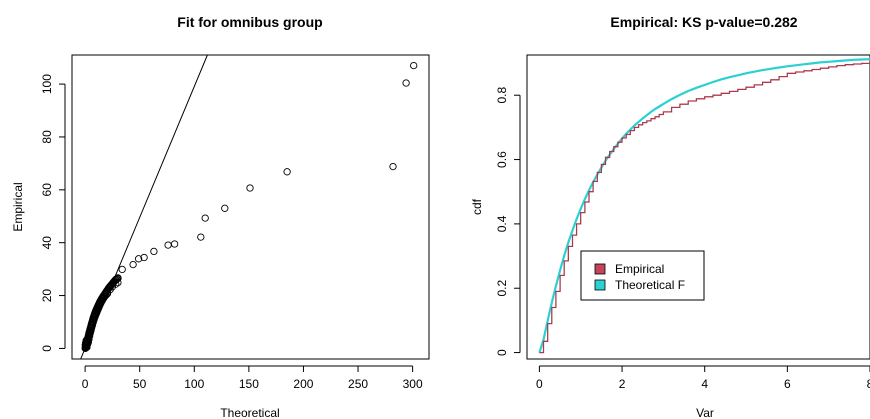 This screenshot has width=870, height=419. Describe the element at coordinates (639, 269) in the screenshot. I see `legend-label-empirical: Empirical` at that location.